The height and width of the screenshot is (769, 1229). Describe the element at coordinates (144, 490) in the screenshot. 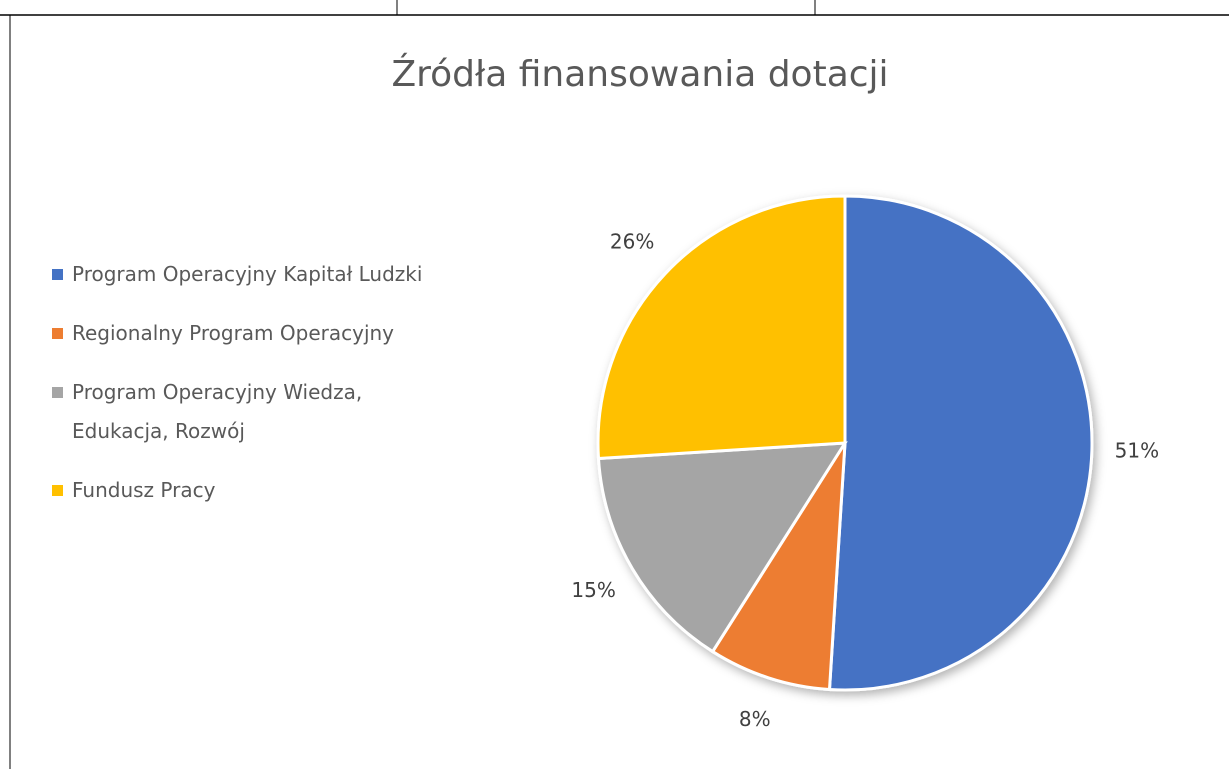

I see `legend-label: Fundusz Pracy` at that location.